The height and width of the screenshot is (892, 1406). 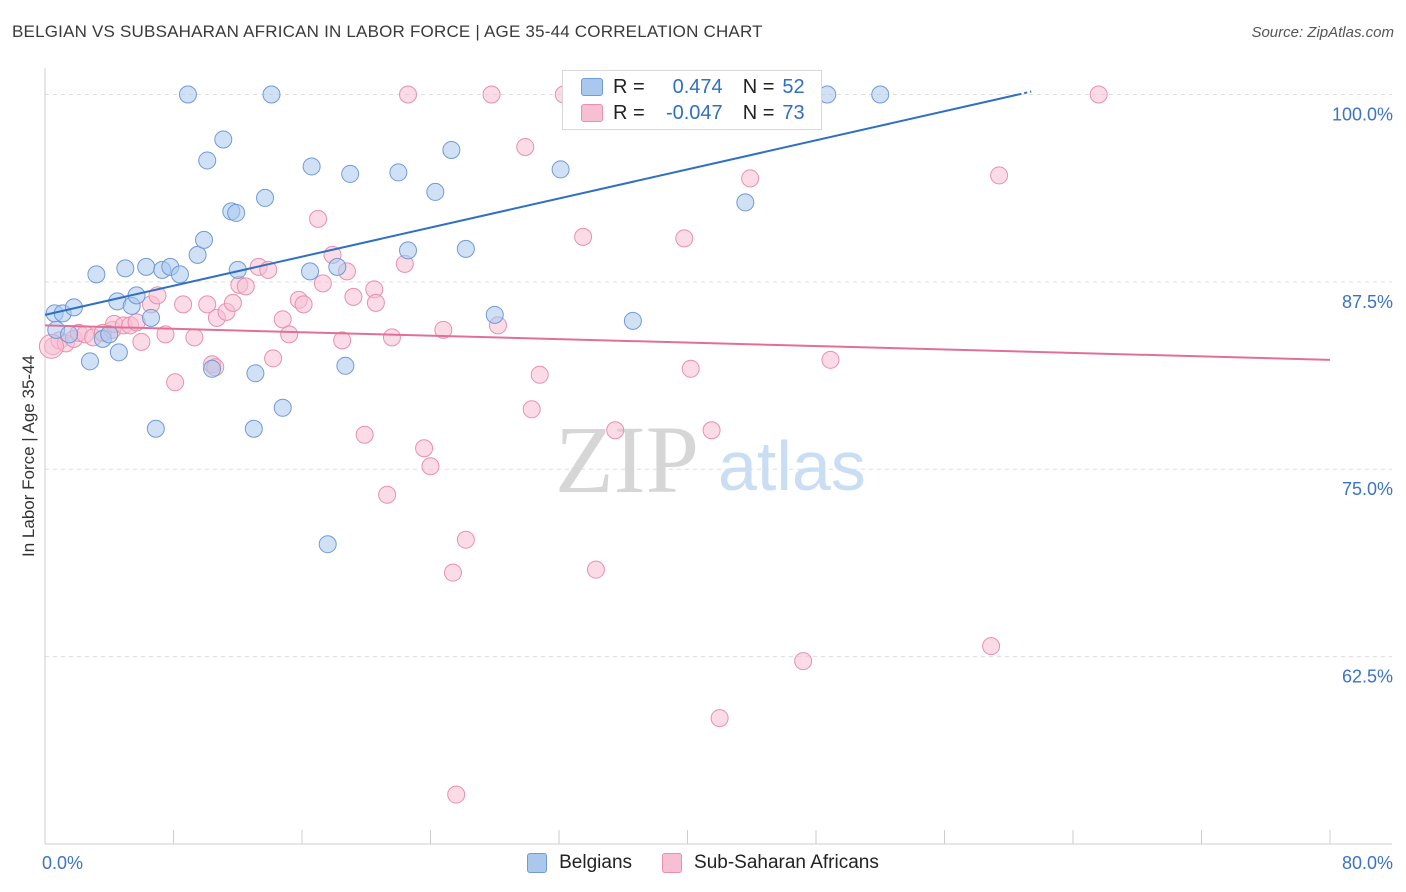 What do you see at coordinates (697, 86) in the screenshot?
I see `r-value: 0.474` at bounding box center [697, 86].